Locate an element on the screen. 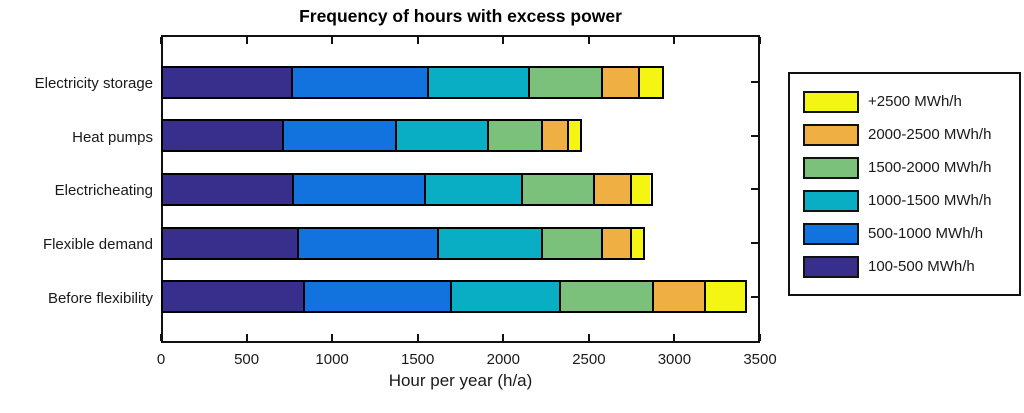 The width and height of the screenshot is (1024, 413). legend-label: 100-500 MWh/h is located at coordinates (921, 266).